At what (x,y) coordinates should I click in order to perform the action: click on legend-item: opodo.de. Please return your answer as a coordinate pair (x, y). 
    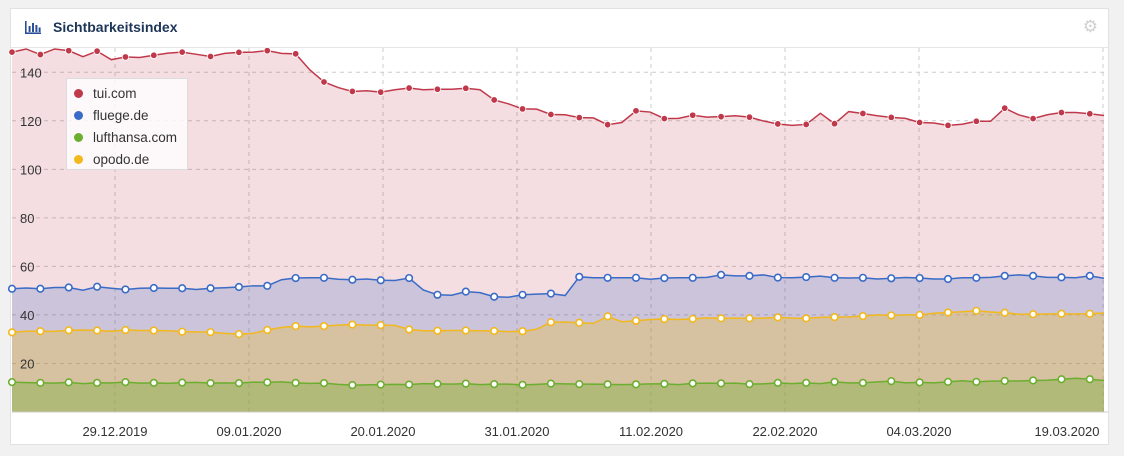
    Looking at the image, I should click on (130, 159).